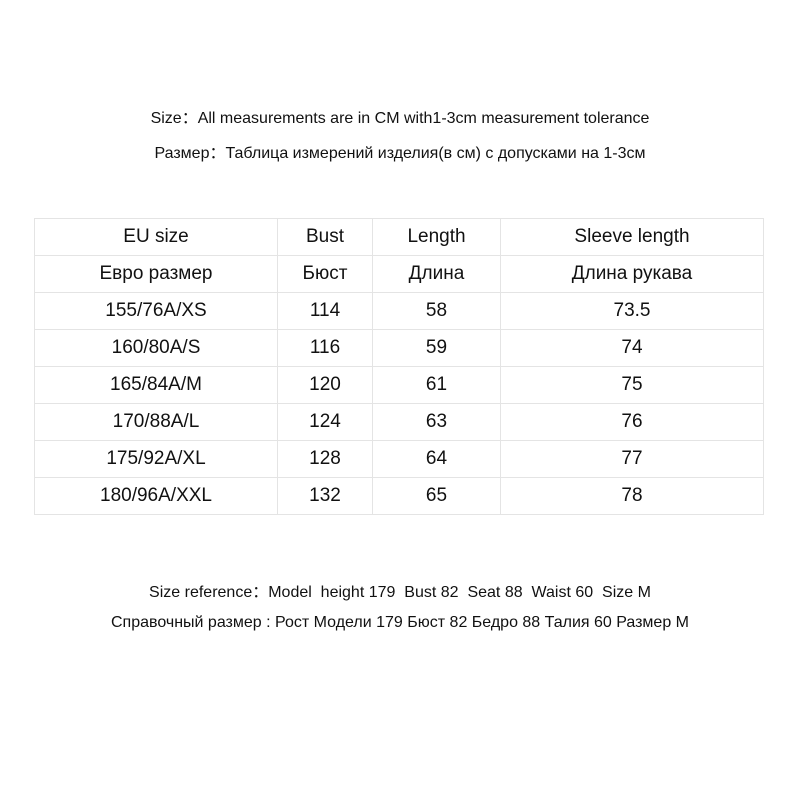  Describe the element at coordinates (436, 459) in the screenshot. I see `table-cell: 64` at that location.